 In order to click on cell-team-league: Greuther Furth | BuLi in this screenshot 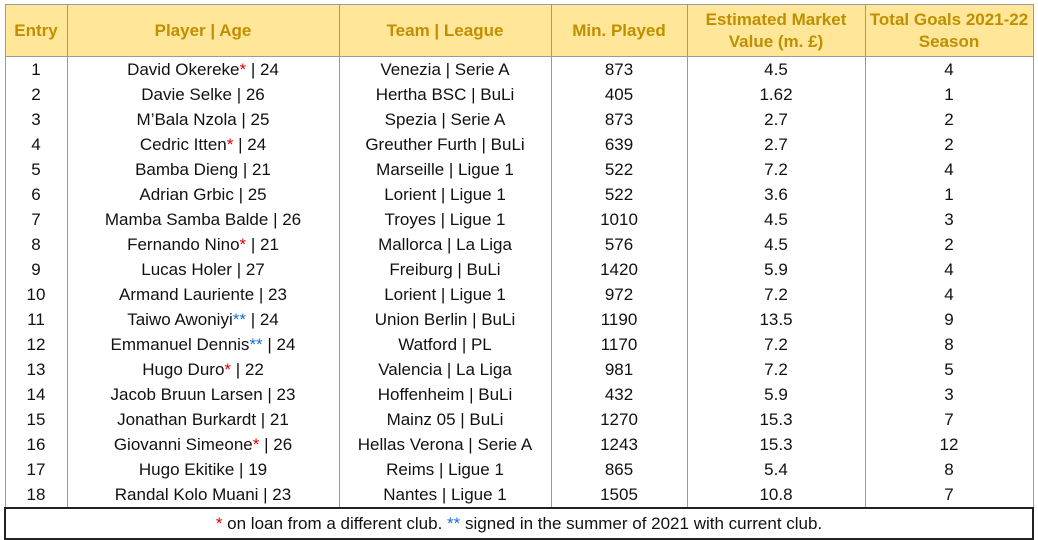, I will do `click(445, 144)`.